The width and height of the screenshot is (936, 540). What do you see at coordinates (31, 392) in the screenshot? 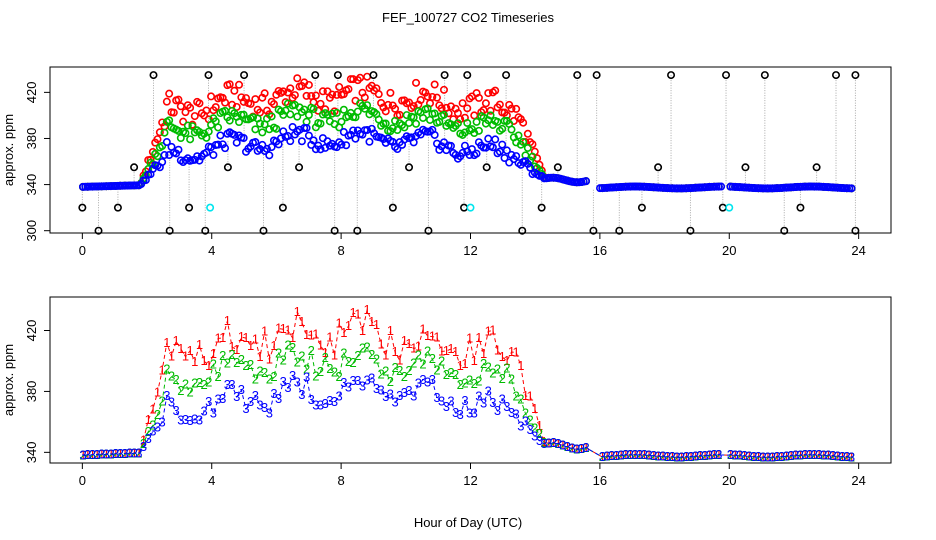
I see `bottom-ytick-label: 380` at bounding box center [31, 392].